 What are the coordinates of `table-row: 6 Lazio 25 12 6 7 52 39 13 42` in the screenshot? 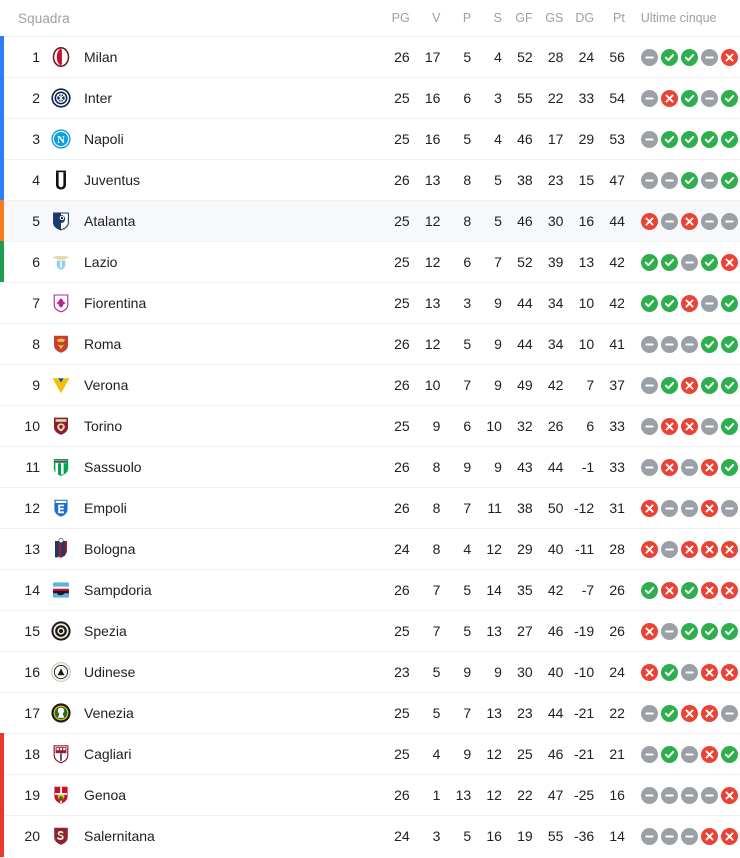 It's located at (370, 262).